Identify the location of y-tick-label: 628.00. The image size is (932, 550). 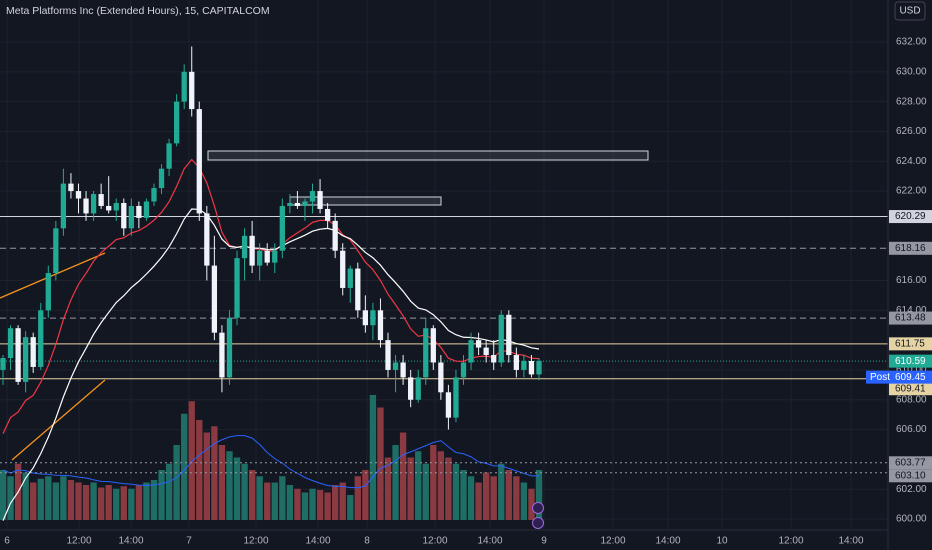
(911, 101).